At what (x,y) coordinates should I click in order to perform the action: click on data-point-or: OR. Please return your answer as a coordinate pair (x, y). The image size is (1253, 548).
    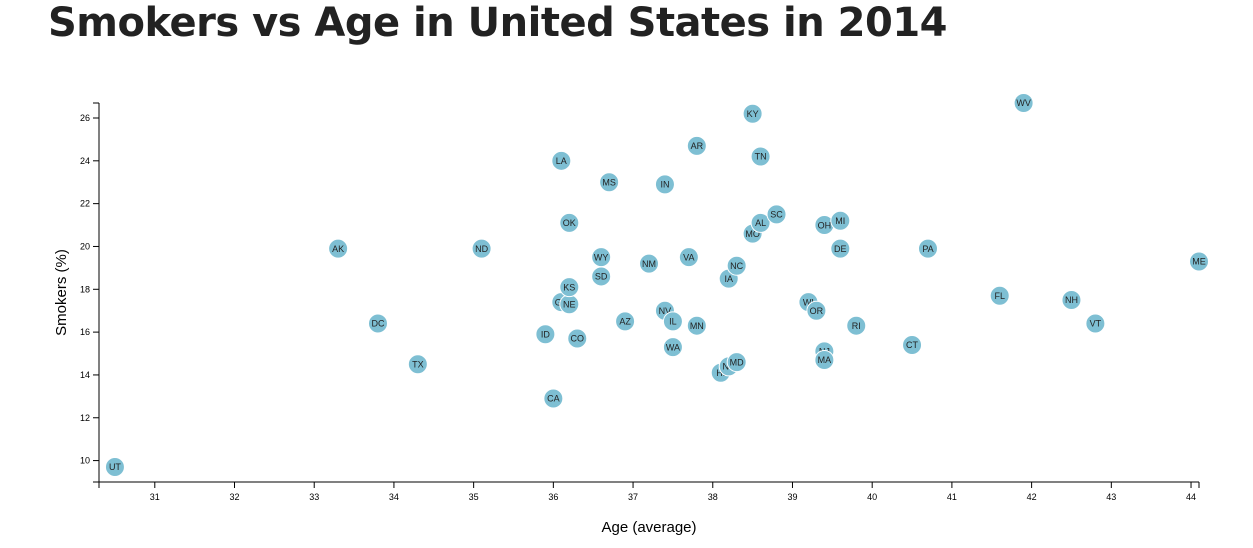
    Looking at the image, I should click on (816, 310).